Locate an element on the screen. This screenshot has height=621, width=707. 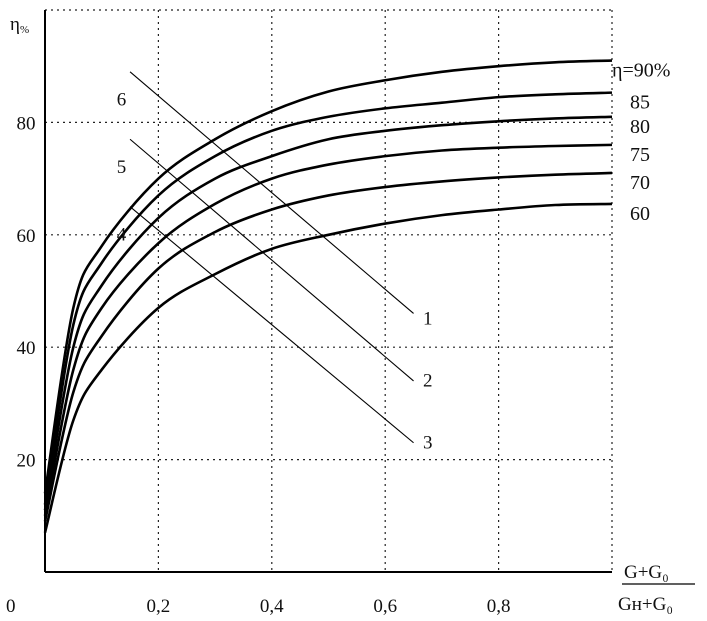
x-axis-label-denominator: Gн+G₀ is located at coordinates (645, 604).